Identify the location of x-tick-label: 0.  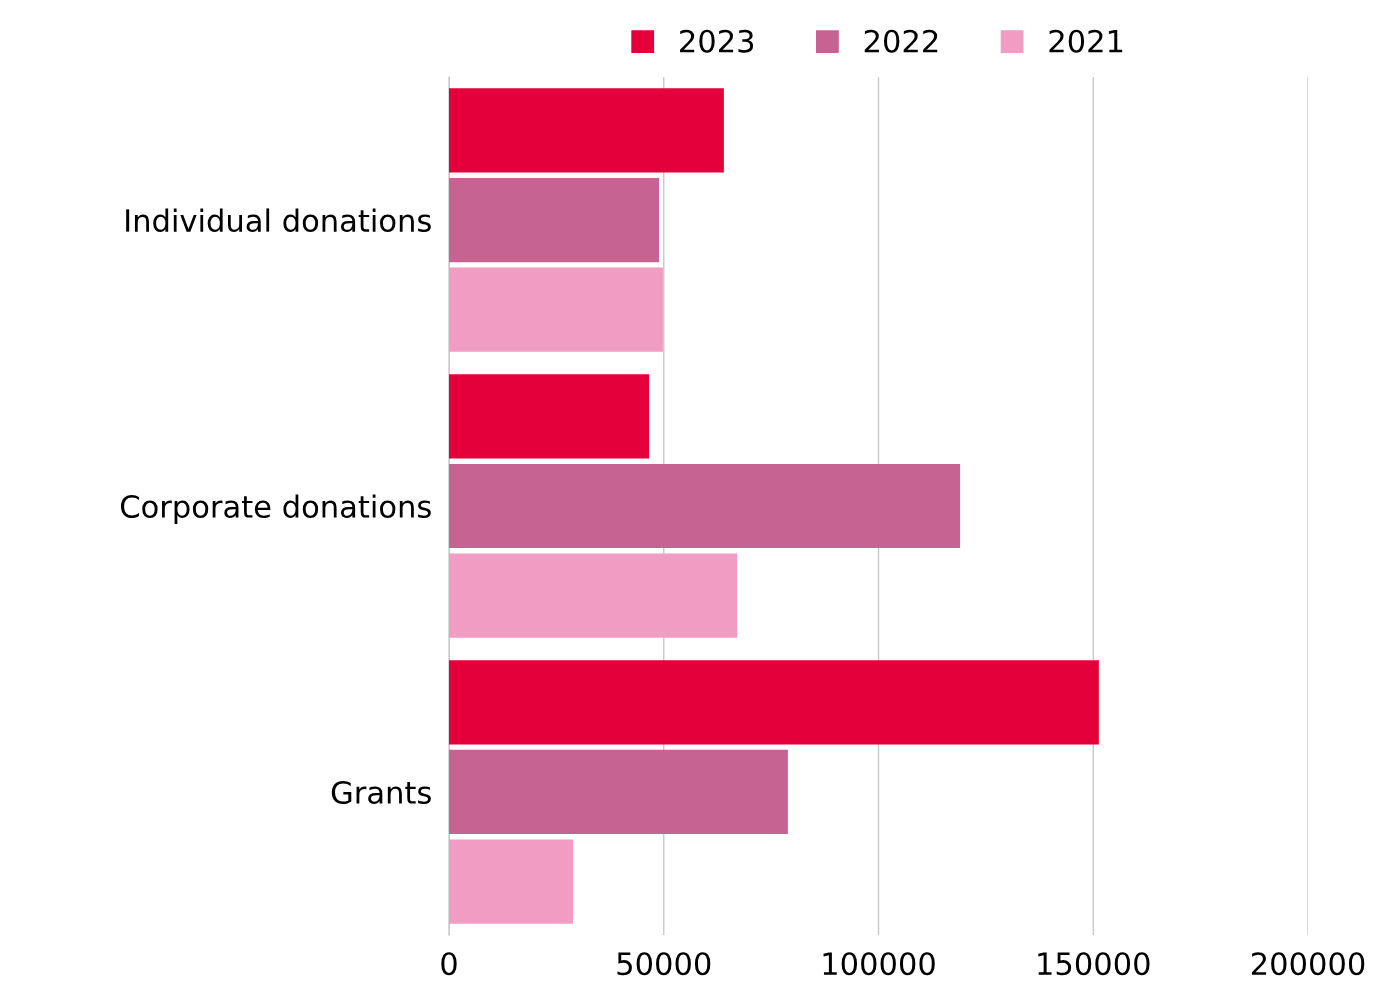
(449, 964).